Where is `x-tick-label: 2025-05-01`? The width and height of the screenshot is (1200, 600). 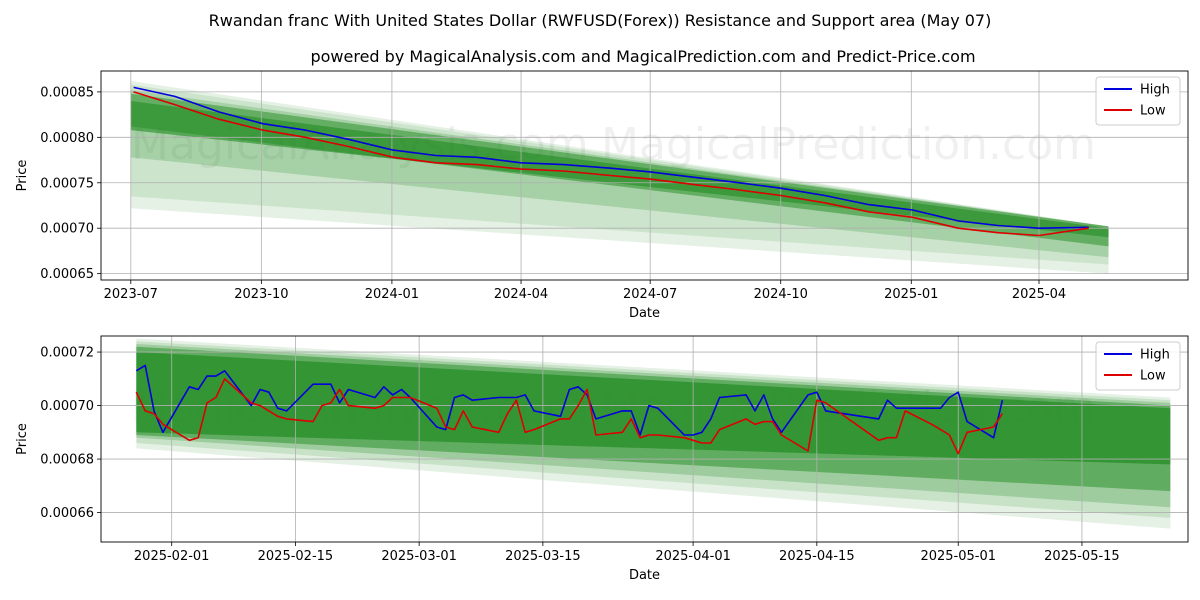 x-tick-label: 2025-05-01 is located at coordinates (958, 556).